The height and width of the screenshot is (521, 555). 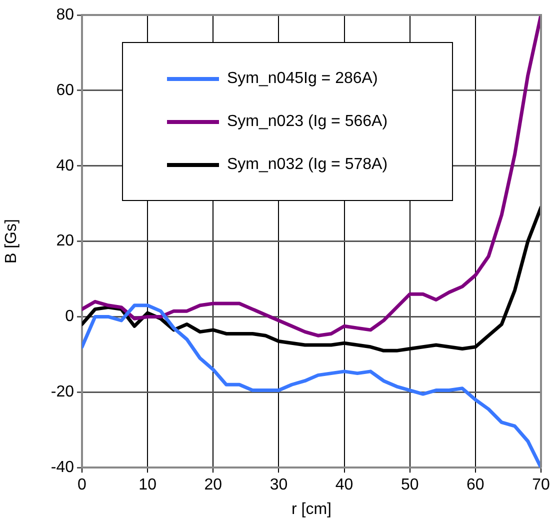 I want to click on x-tick-label: 20, so click(x=213, y=485).